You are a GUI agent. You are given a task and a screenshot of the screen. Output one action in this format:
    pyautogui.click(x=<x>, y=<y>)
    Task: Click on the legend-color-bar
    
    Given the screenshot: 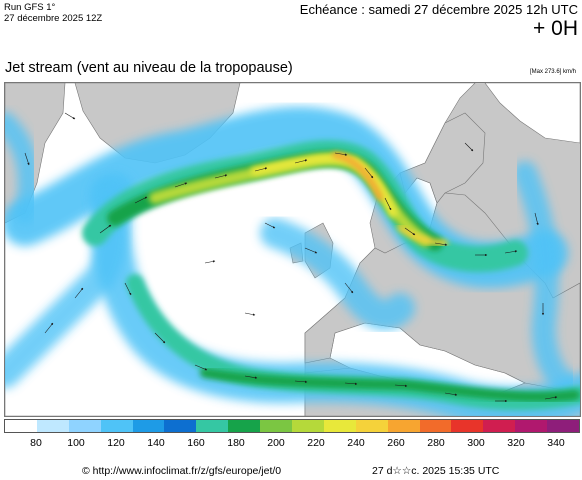 What is the action you would take?
    pyautogui.click(x=292, y=426)
    